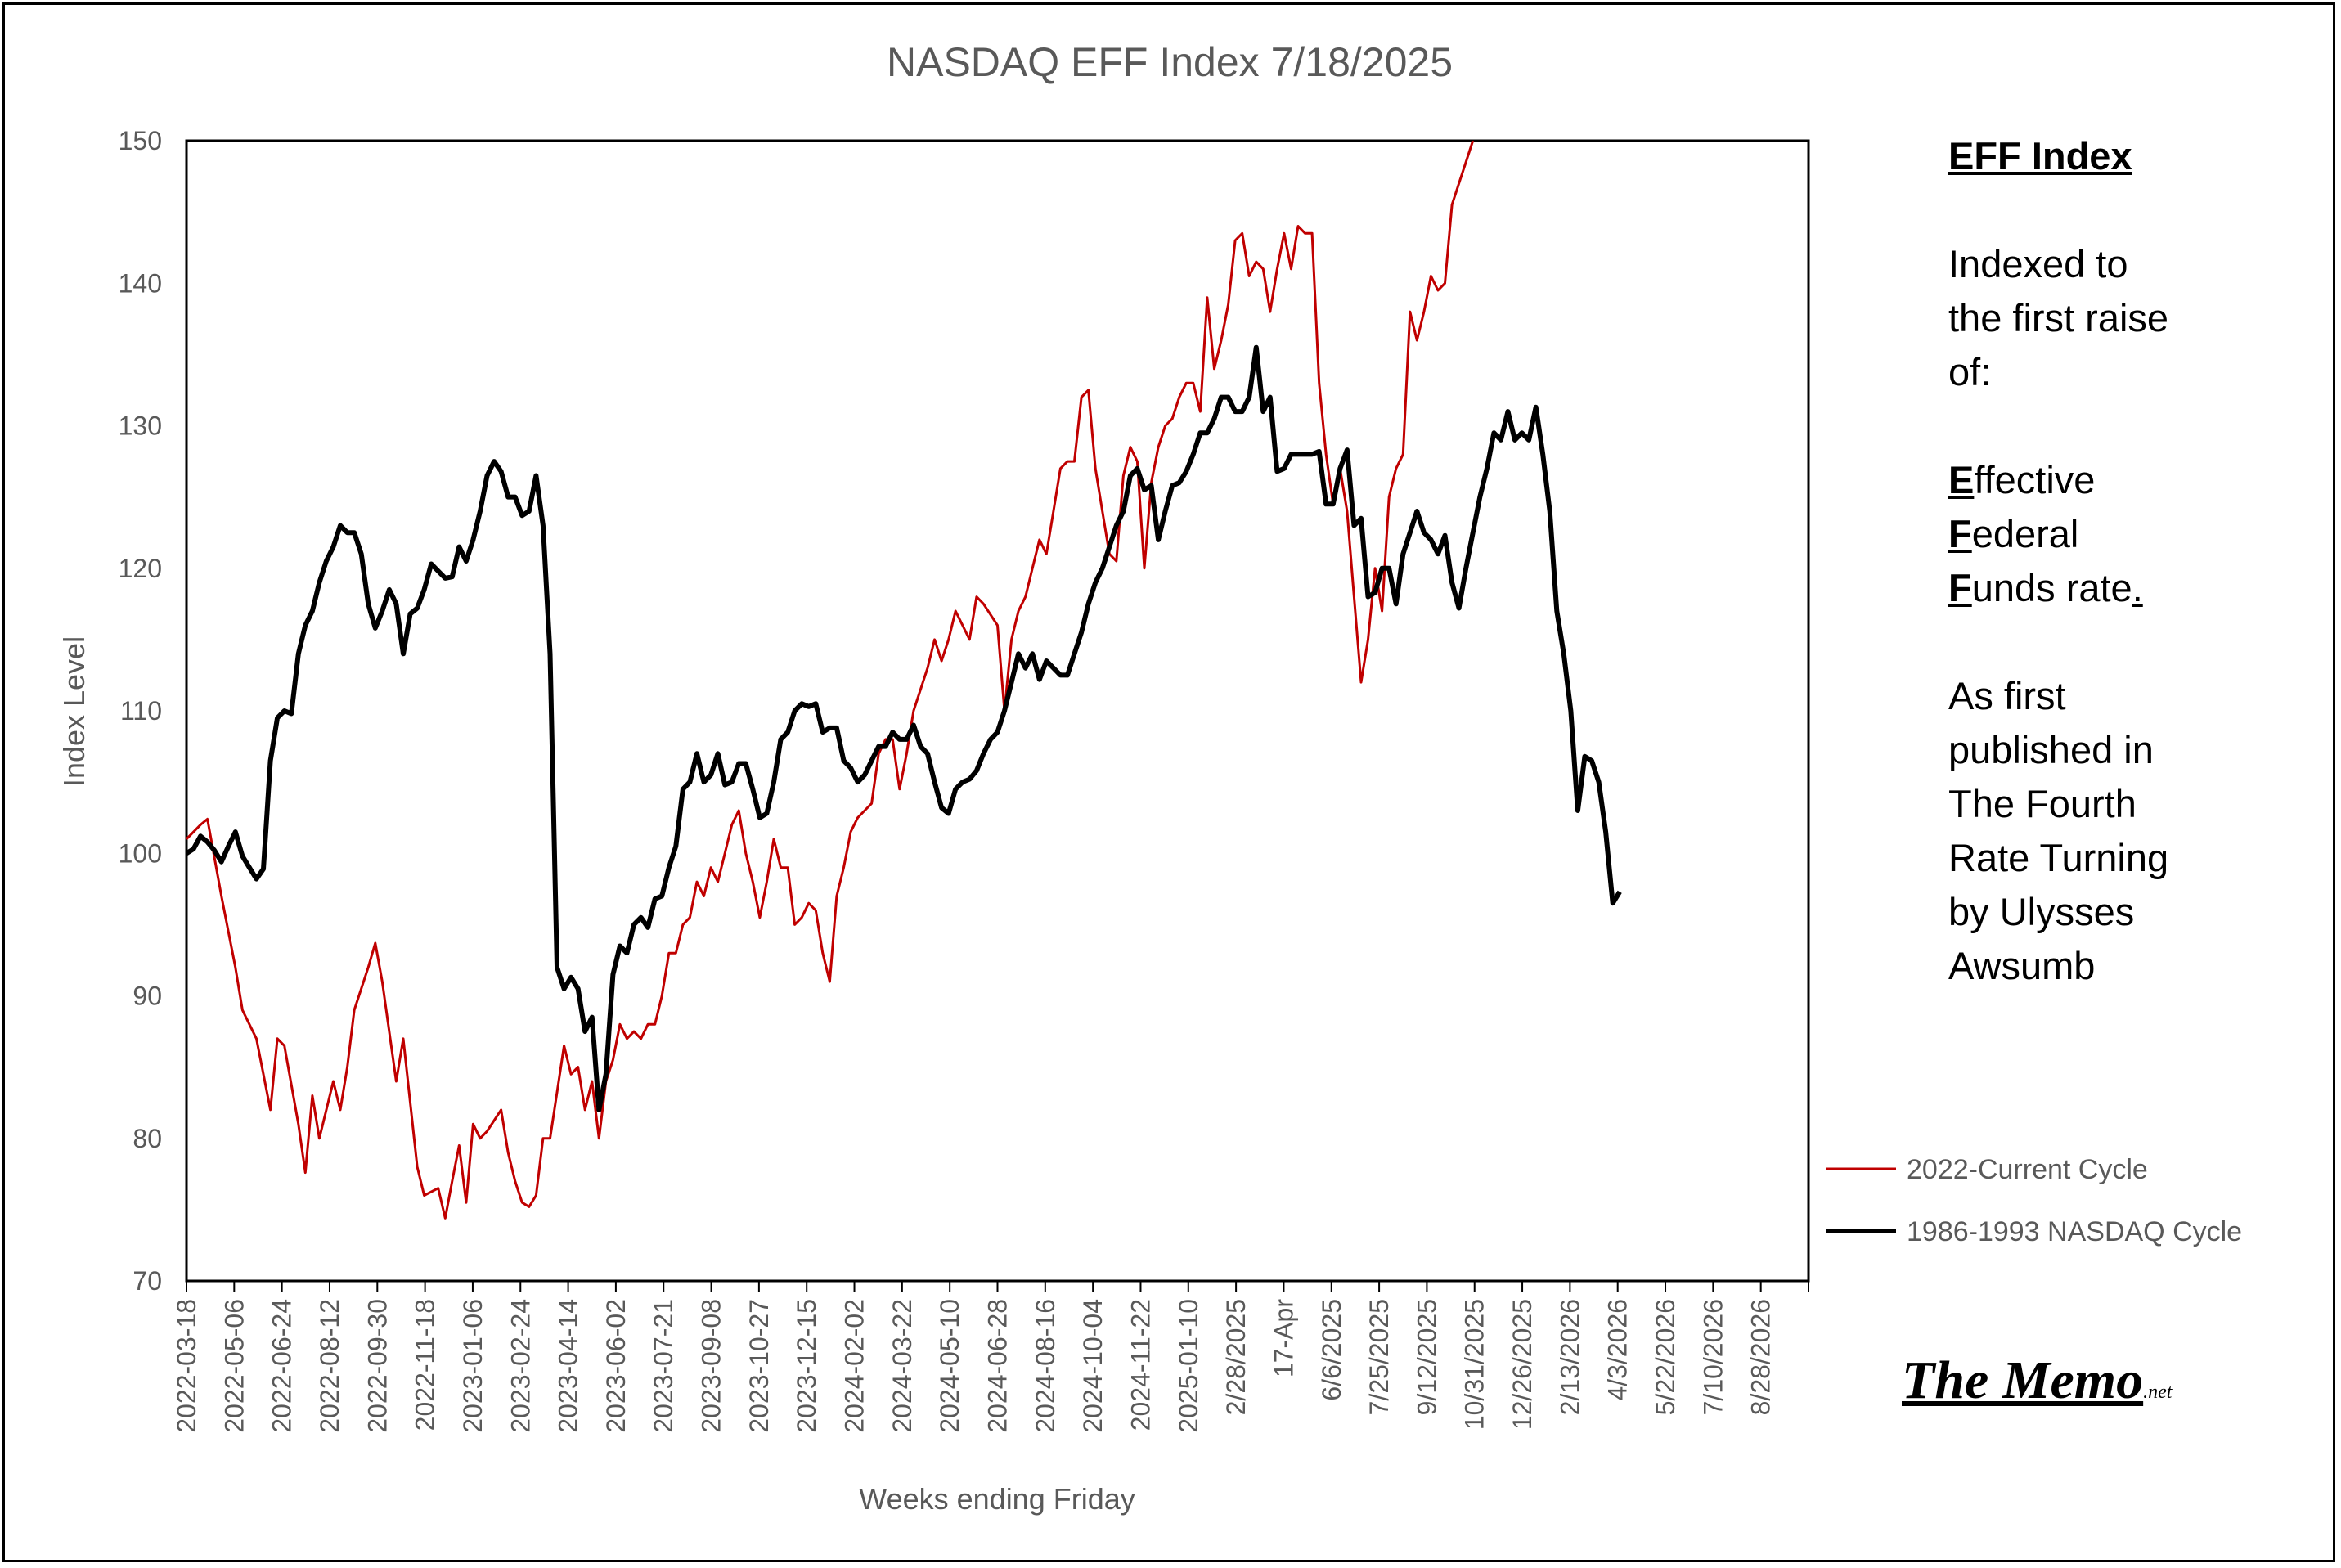  I want to click on x-tick-label: 2024-03-22, so click(902, 1366).